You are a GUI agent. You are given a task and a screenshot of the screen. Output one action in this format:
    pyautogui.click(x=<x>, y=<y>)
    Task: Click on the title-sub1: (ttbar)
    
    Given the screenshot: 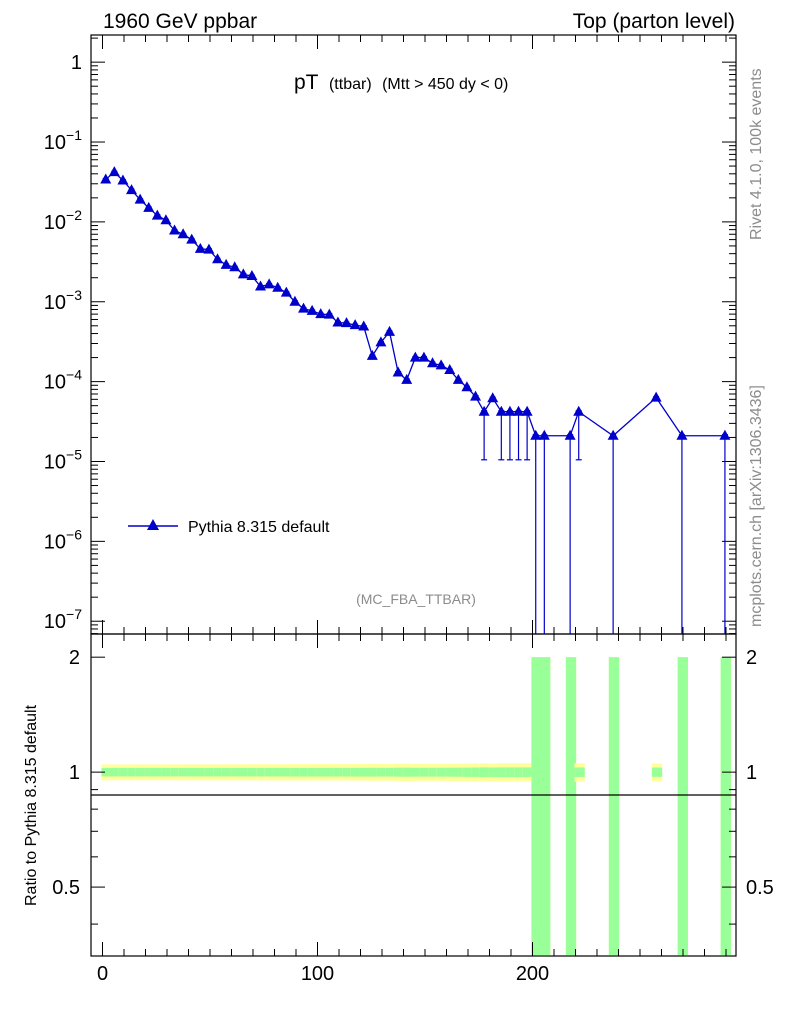 What is the action you would take?
    pyautogui.click(x=350, y=84)
    